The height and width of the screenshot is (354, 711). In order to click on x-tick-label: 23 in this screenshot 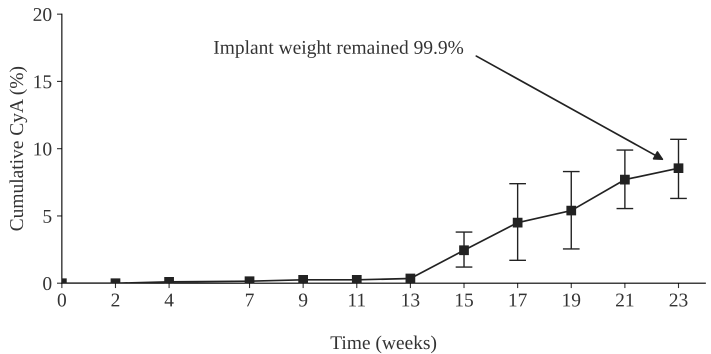, I will do `click(679, 300)`.